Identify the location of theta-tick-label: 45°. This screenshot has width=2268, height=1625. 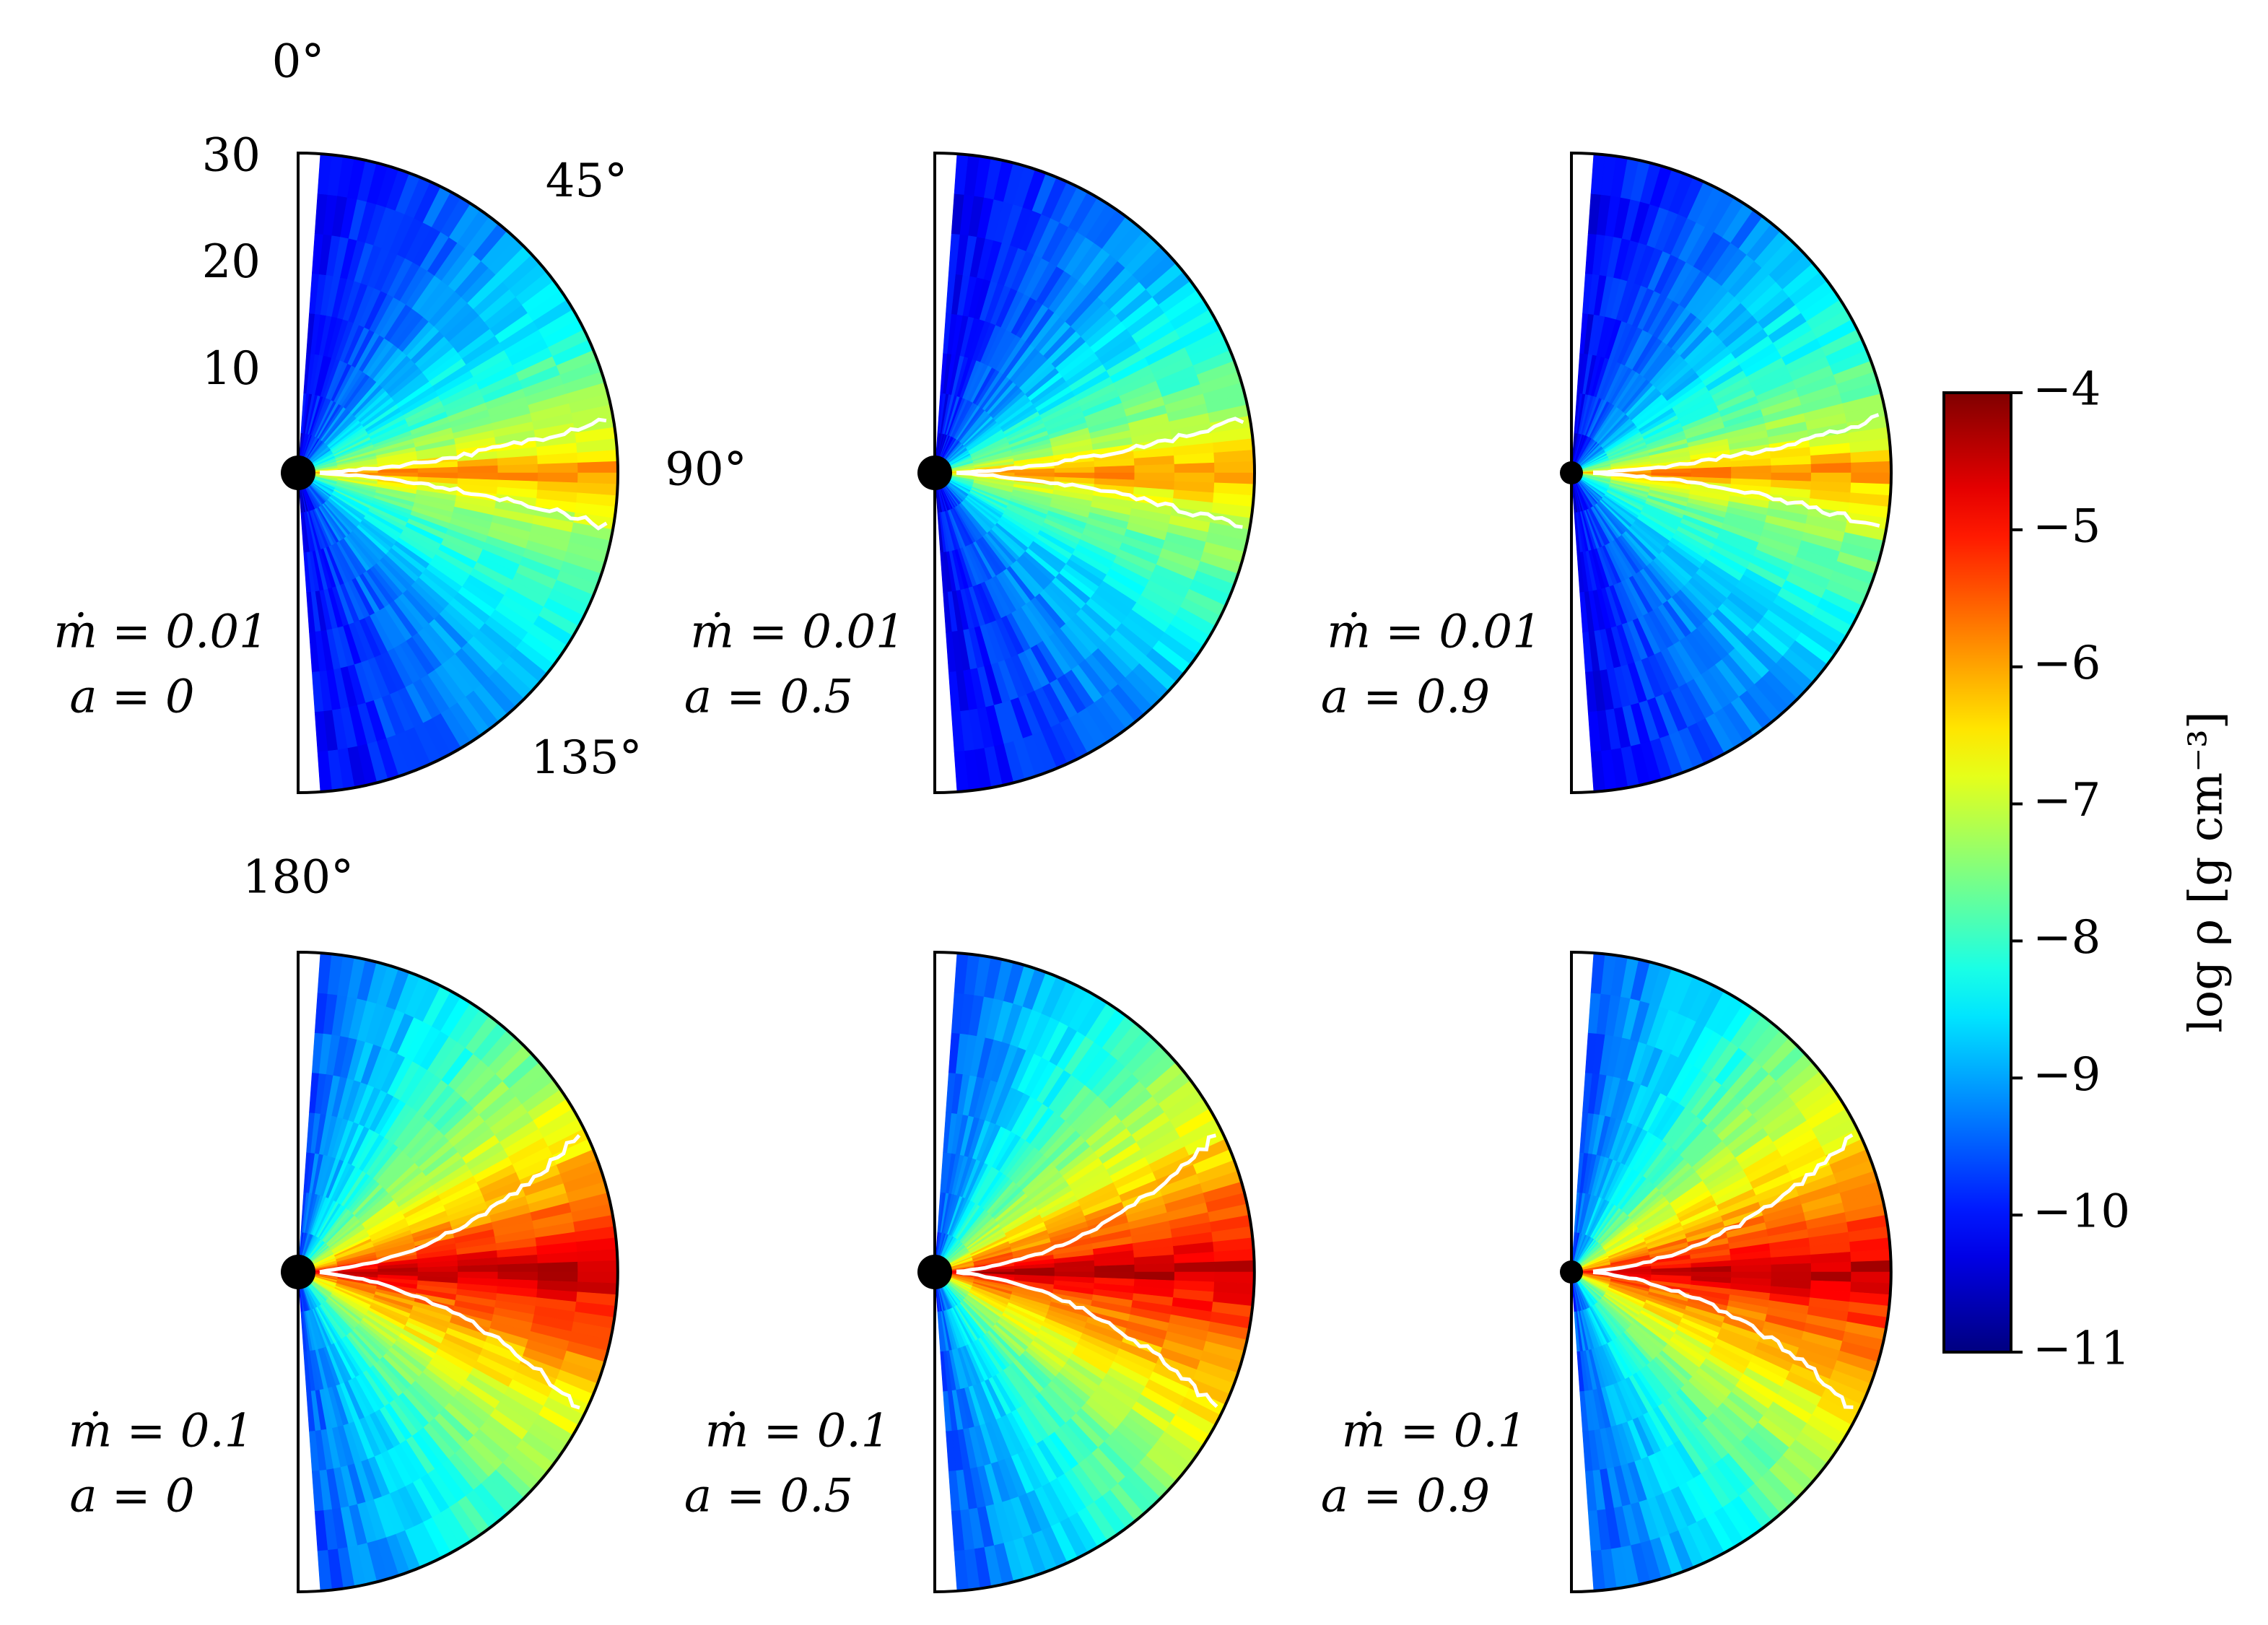
(586, 181).